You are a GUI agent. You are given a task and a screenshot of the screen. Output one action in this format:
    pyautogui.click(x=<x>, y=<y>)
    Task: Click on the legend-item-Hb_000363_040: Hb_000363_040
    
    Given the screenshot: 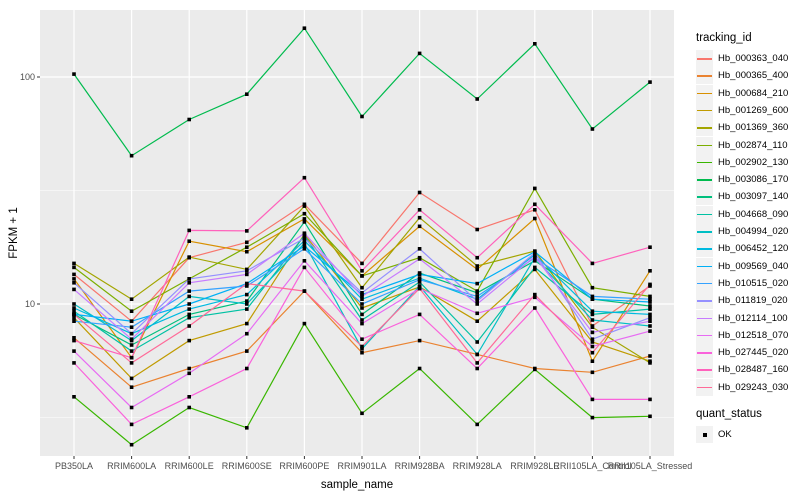 What is the action you would take?
    pyautogui.click(x=742, y=58)
    